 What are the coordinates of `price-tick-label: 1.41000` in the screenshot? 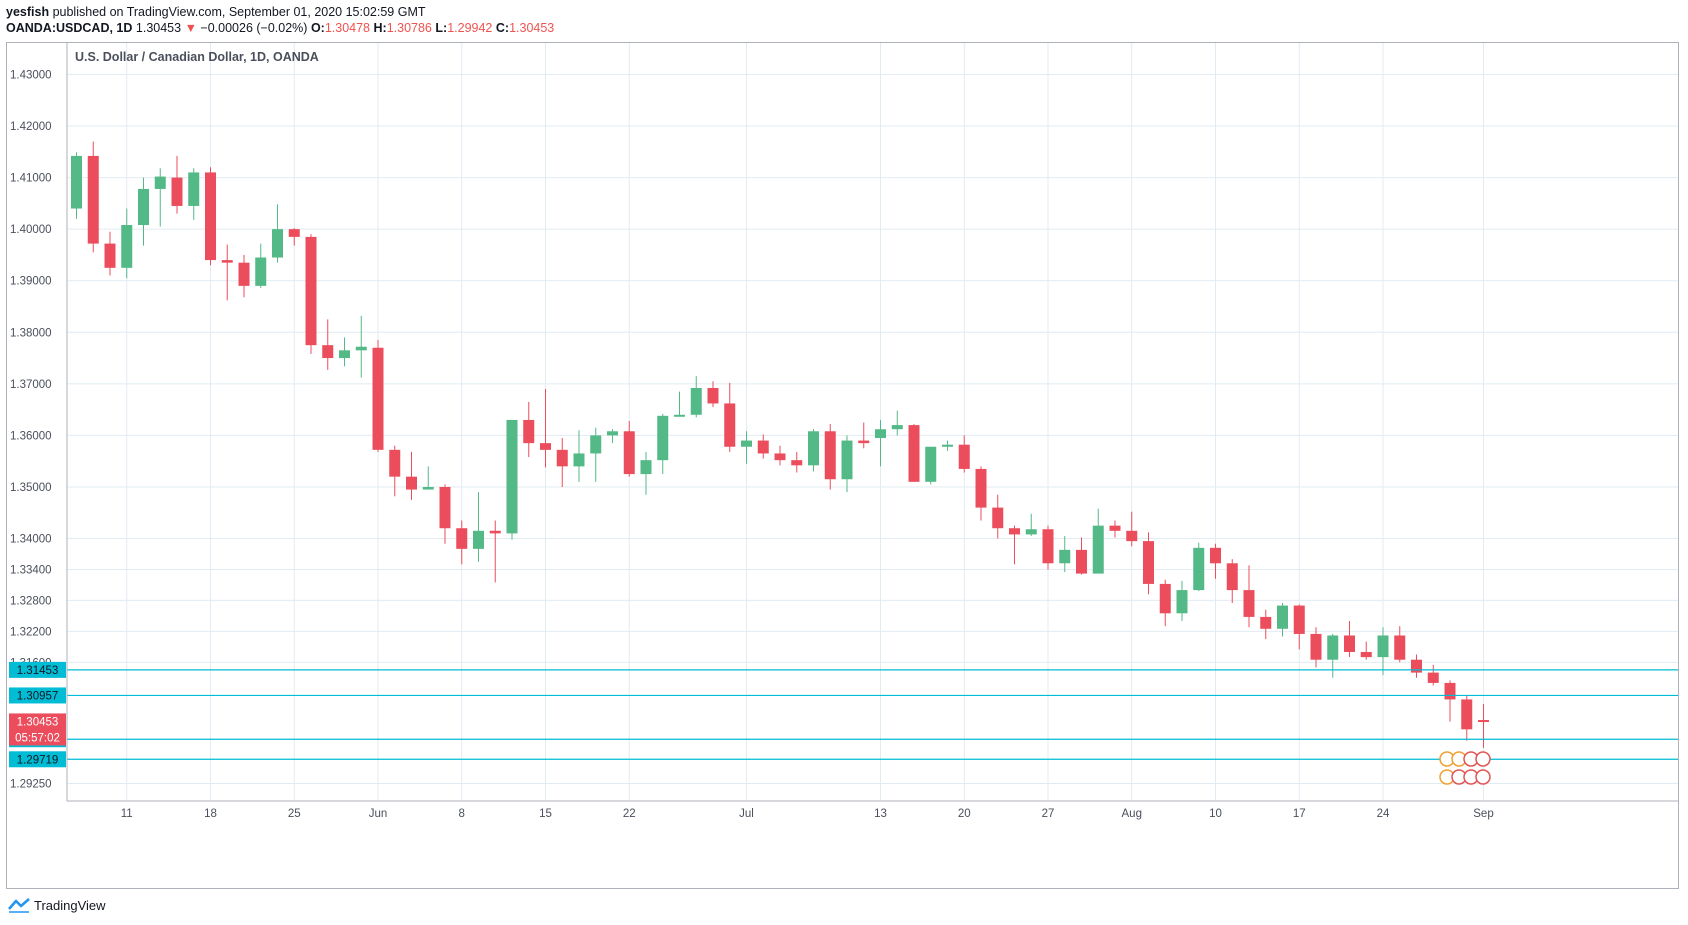 It's located at (31, 179).